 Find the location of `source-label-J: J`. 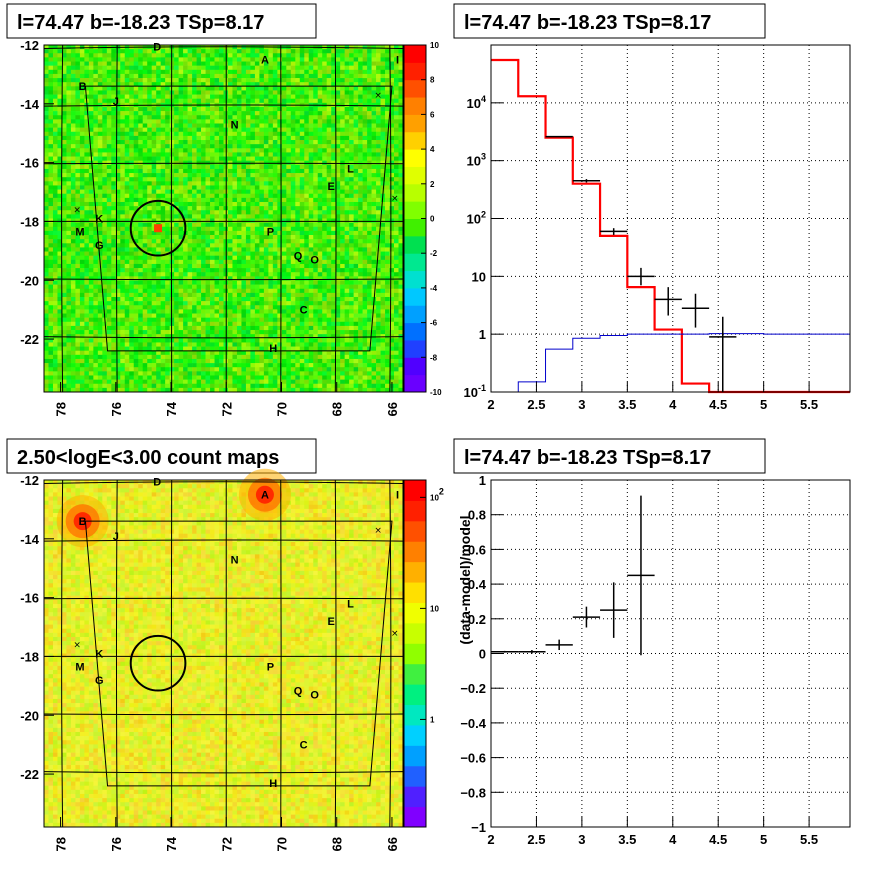

source-label-J: J is located at coordinates (116, 537).